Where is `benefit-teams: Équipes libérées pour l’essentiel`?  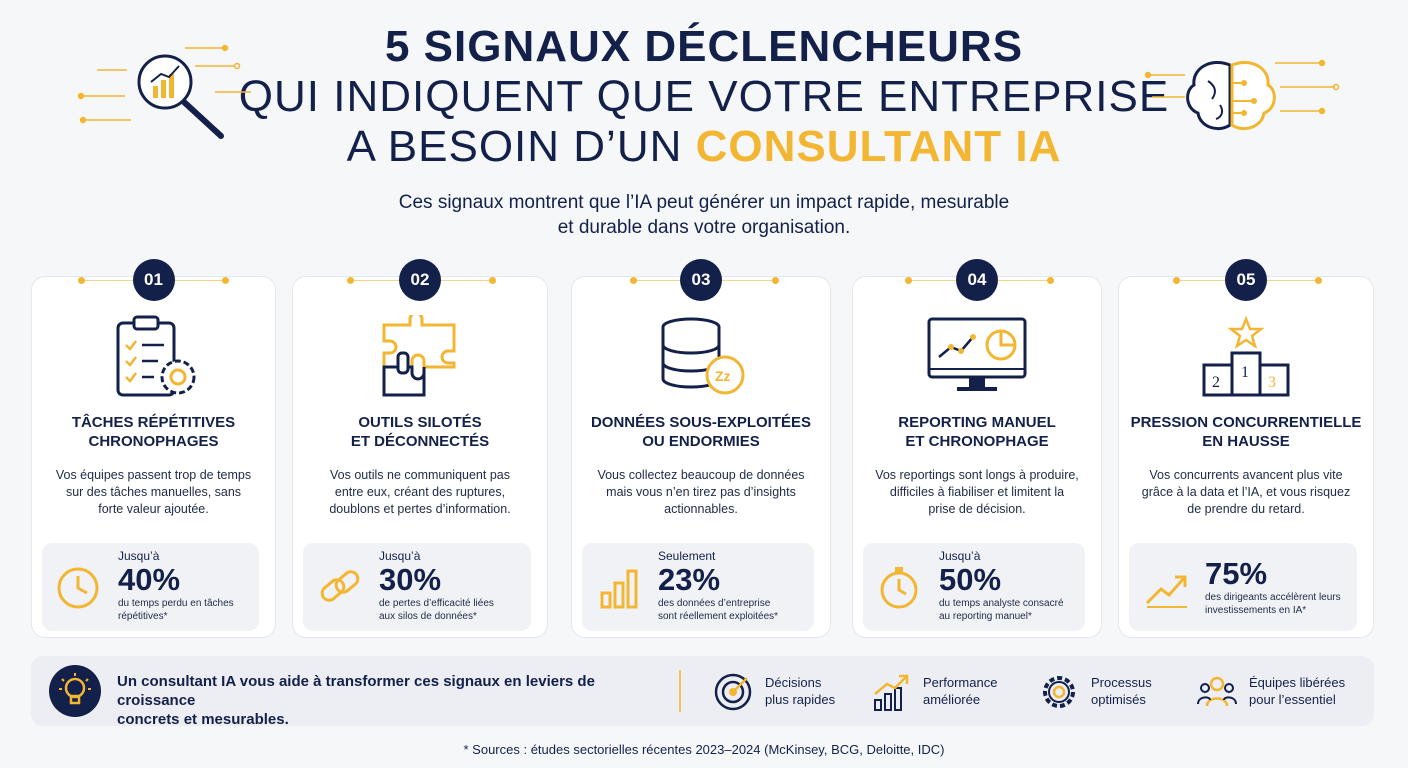 benefit-teams: Équipes libérées pour l’essentiel is located at coordinates (1282, 691).